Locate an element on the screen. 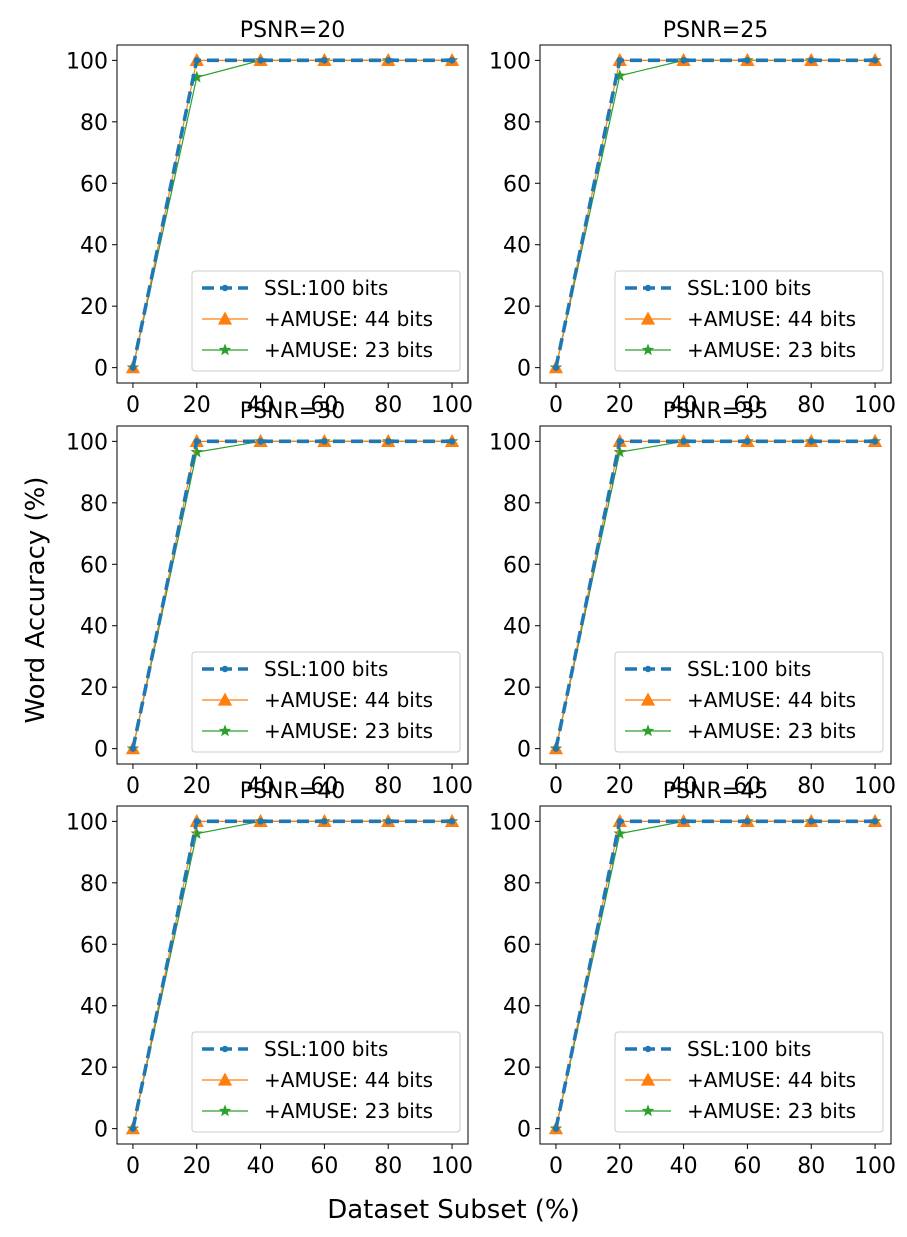 The height and width of the screenshot is (1237, 907). figure-x-axis-label: Dataset Subset (%) is located at coordinates (453, 1210).